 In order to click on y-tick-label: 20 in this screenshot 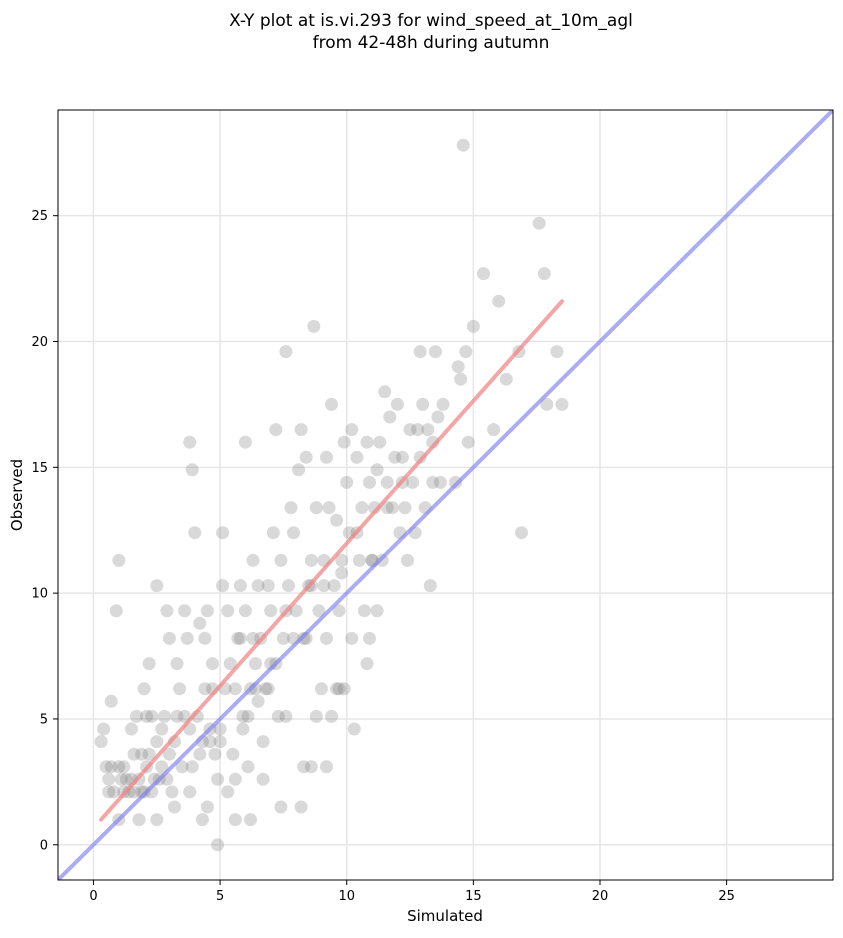, I will do `click(39, 342)`.